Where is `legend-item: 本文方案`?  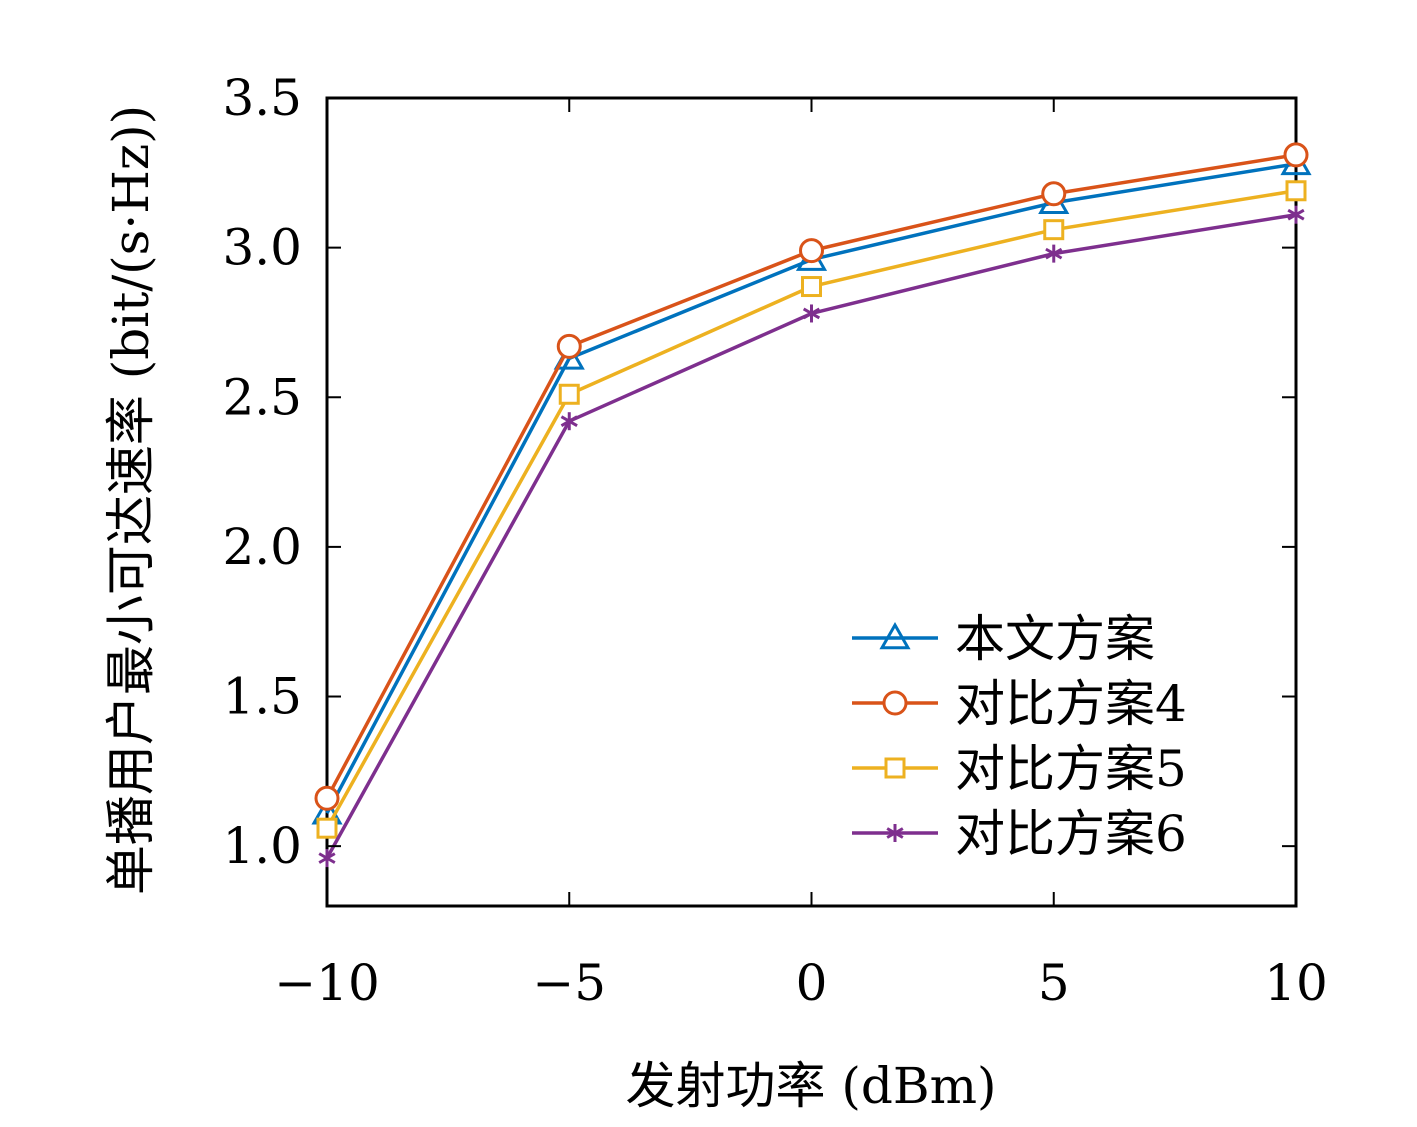
legend-item: 本文方案 is located at coordinates (1003, 639).